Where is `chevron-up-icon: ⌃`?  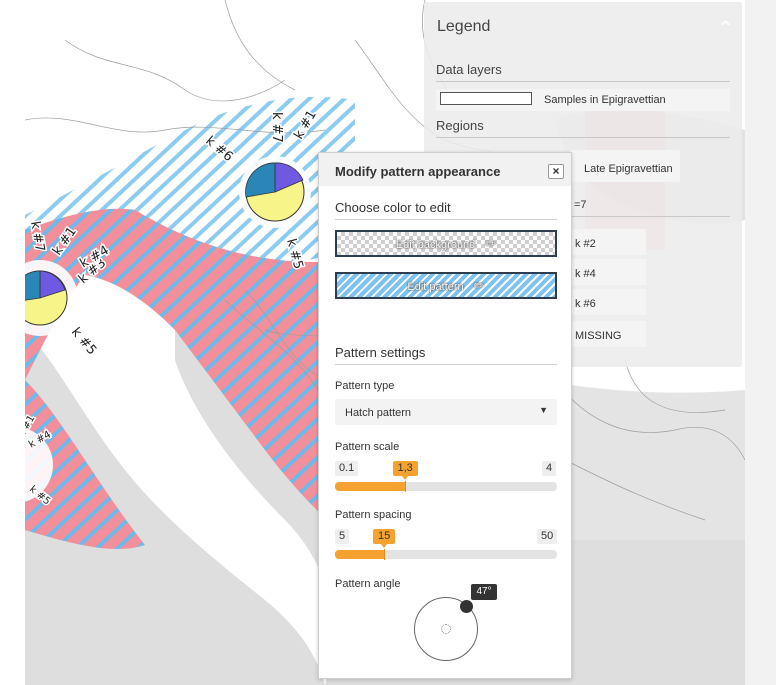
chevron-up-icon: ⌃ is located at coordinates (725, 29).